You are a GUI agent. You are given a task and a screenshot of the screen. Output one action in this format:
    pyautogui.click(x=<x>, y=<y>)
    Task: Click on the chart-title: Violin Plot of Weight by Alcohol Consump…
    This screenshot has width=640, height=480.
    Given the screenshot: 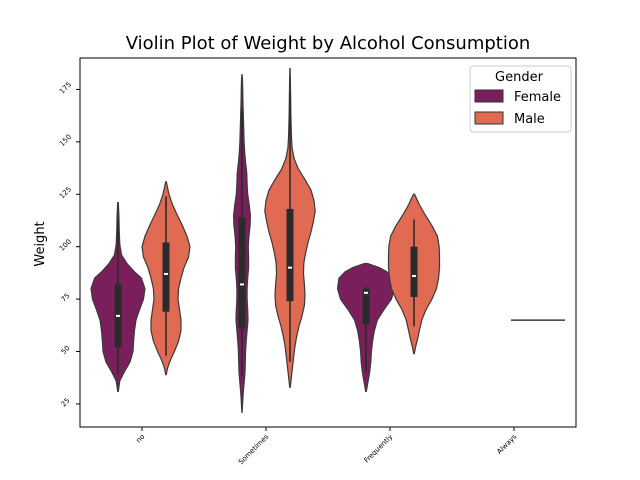 What is the action you would take?
    pyautogui.click(x=328, y=43)
    